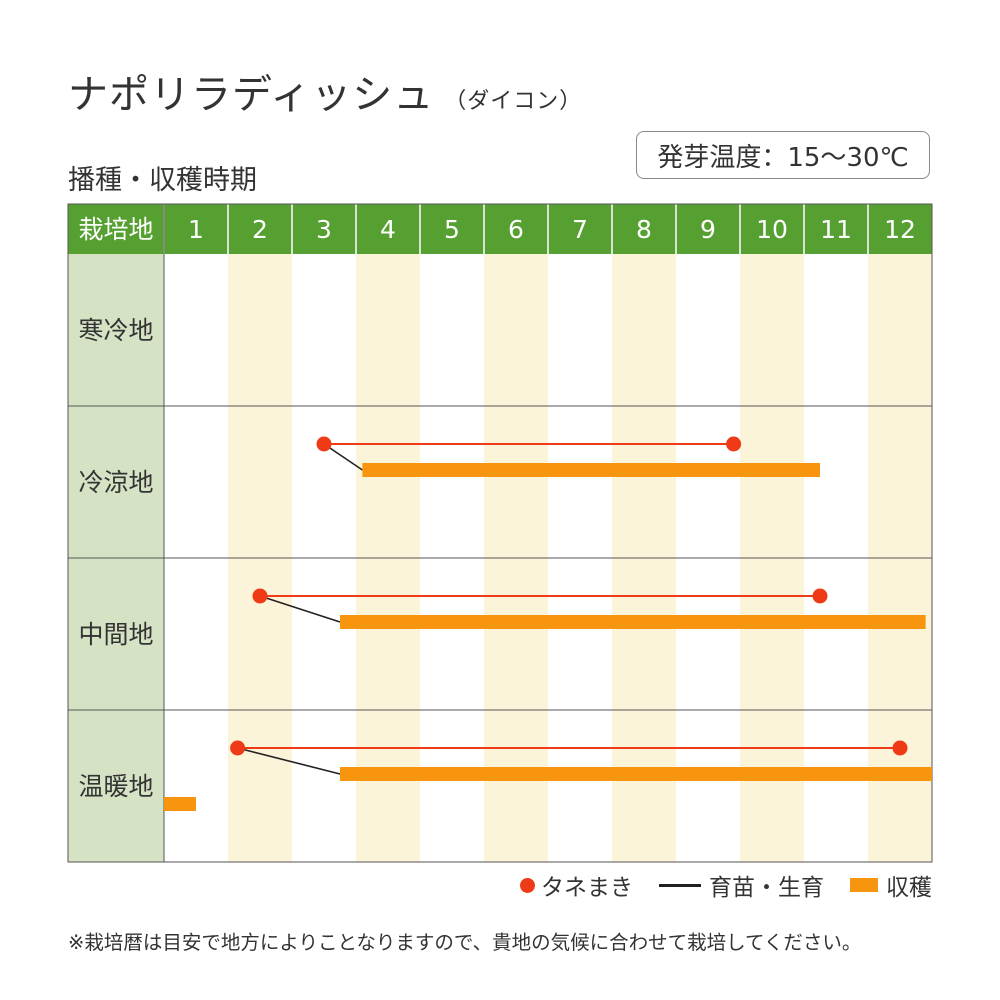 This screenshot has width=1000, height=1000. What do you see at coordinates (580, 229) in the screenshot?
I see `month-label: 7` at bounding box center [580, 229].